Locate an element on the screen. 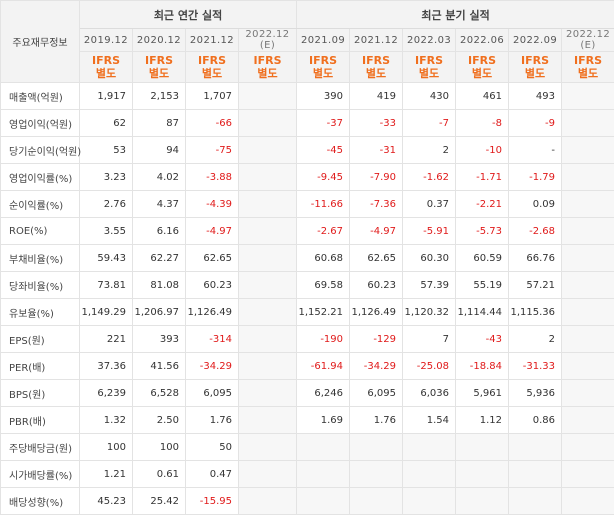  period-label: 2021.09 is located at coordinates (323, 40).